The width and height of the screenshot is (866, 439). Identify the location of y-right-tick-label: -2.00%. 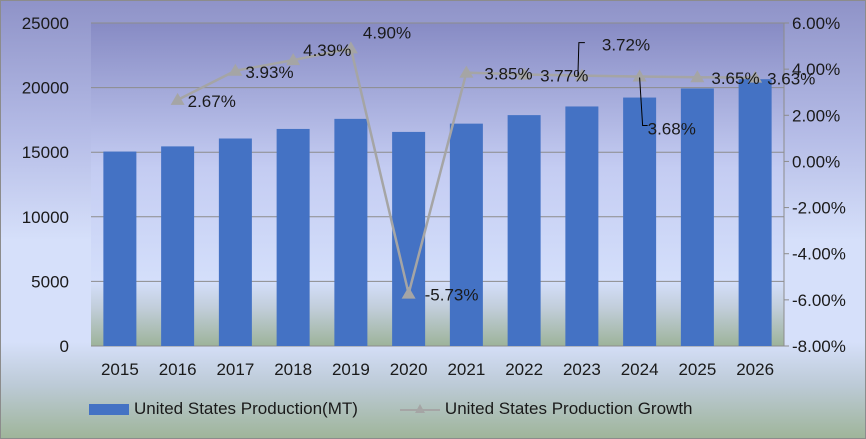
(819, 208).